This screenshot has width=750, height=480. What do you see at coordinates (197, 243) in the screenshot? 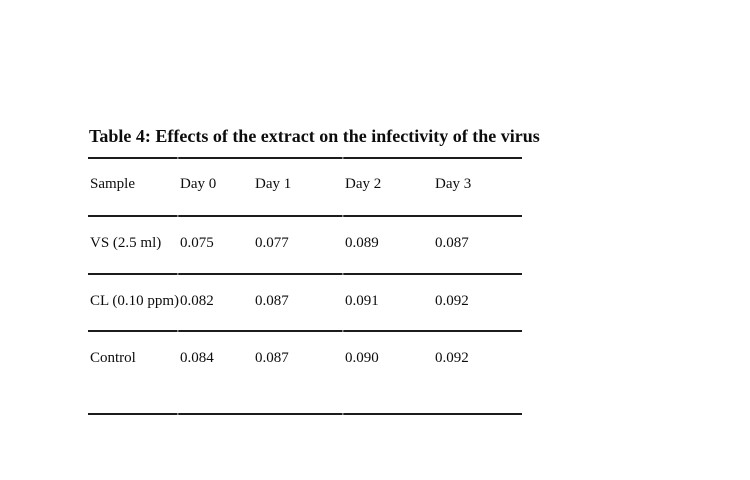
I see `cell-vs-day-0: 0.075` at bounding box center [197, 243].